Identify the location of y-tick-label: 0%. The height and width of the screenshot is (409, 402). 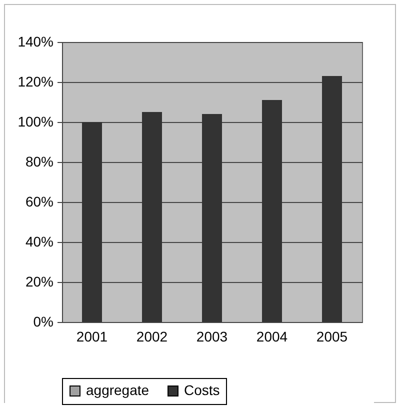
(43, 322).